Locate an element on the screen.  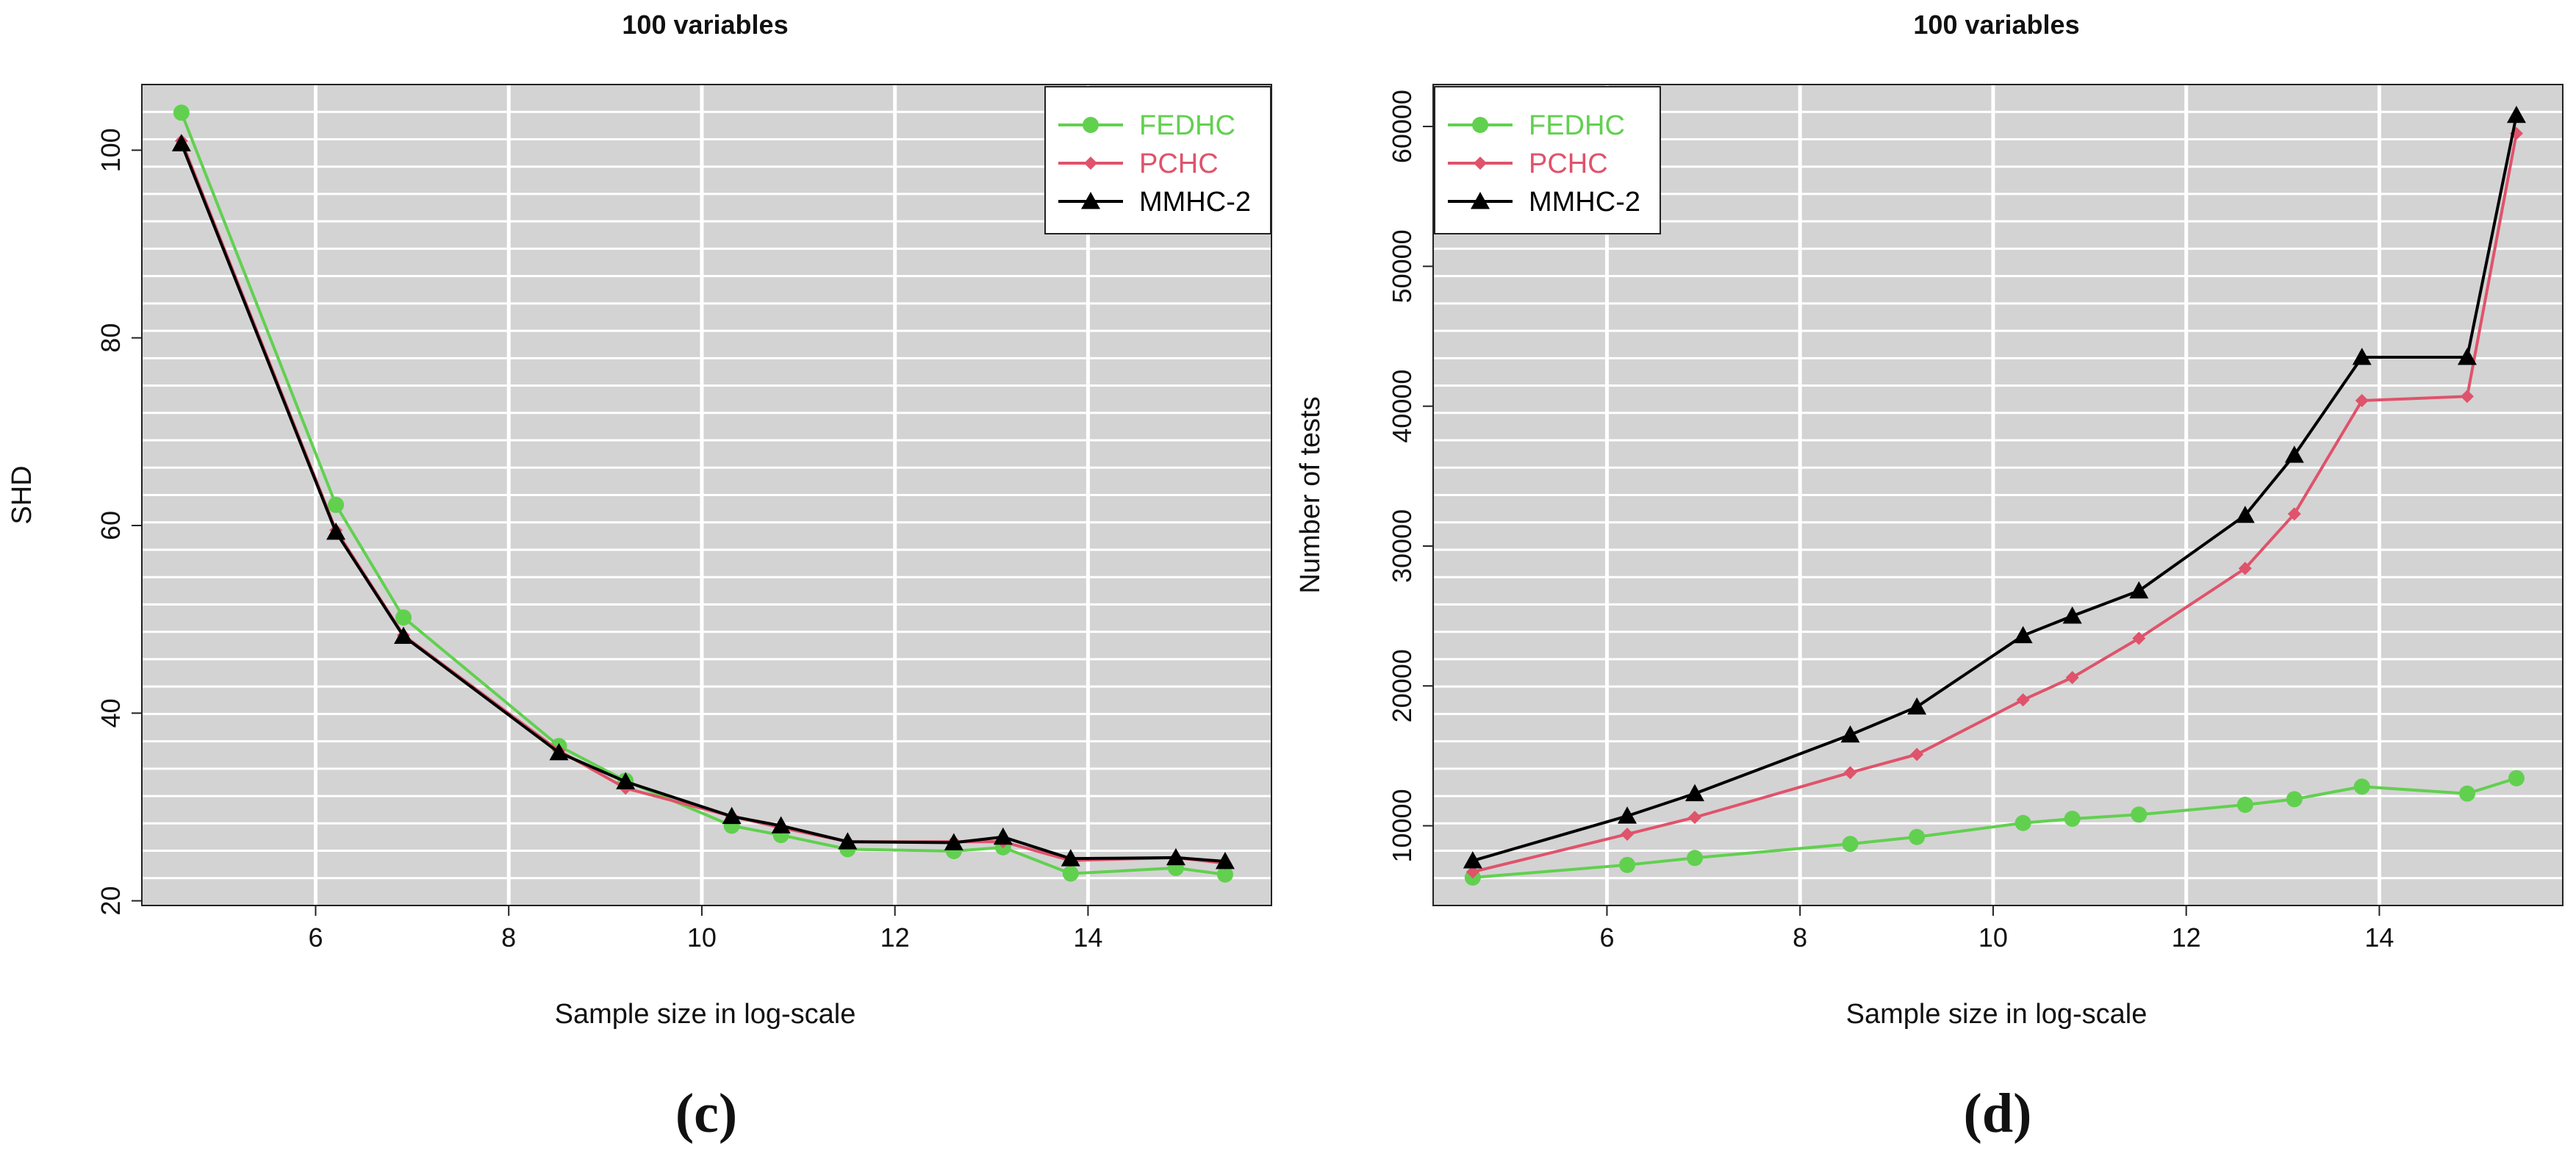
panel-caption: (c) is located at coordinates (706, 1113).